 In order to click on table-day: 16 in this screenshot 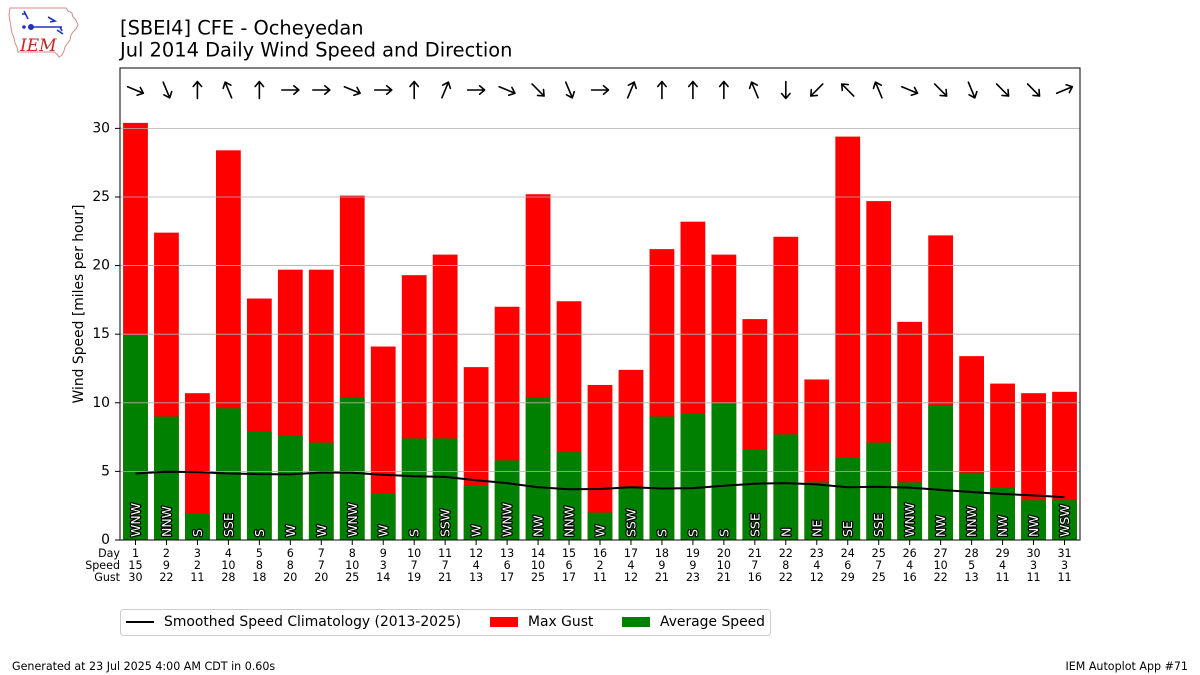, I will do `click(600, 553)`.